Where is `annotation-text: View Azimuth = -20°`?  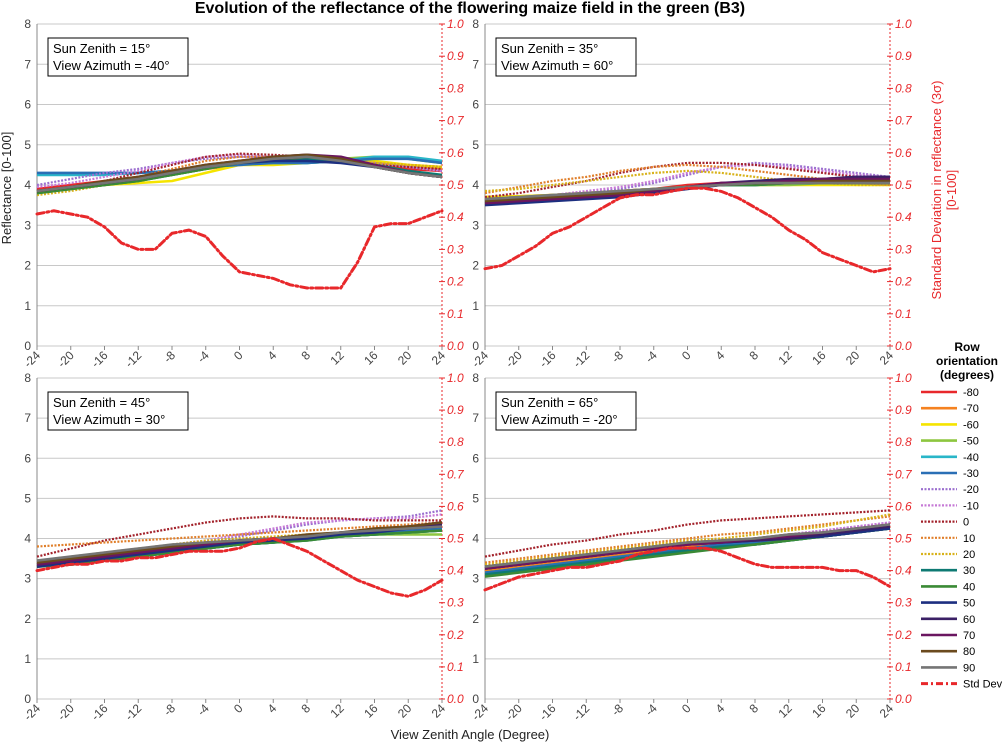
annotation-text: View Azimuth = -20° is located at coordinates (559, 419).